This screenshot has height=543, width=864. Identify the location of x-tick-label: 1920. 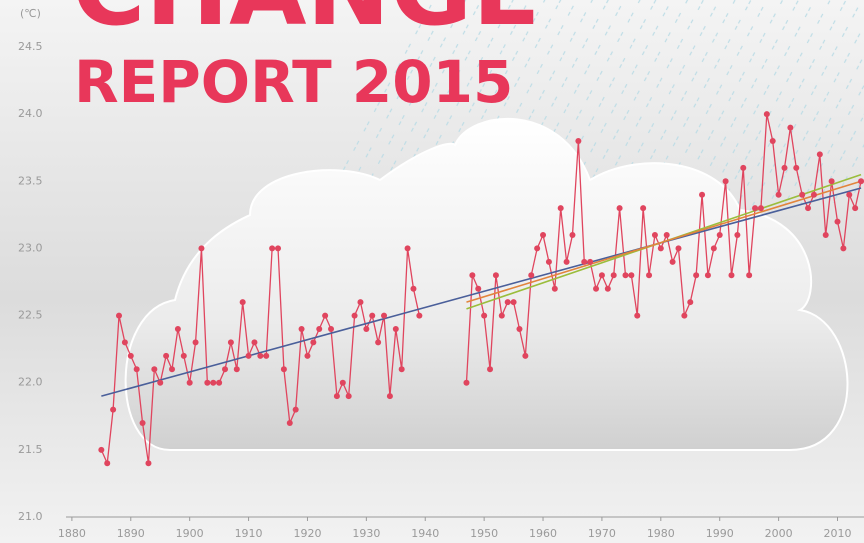
(307, 533).